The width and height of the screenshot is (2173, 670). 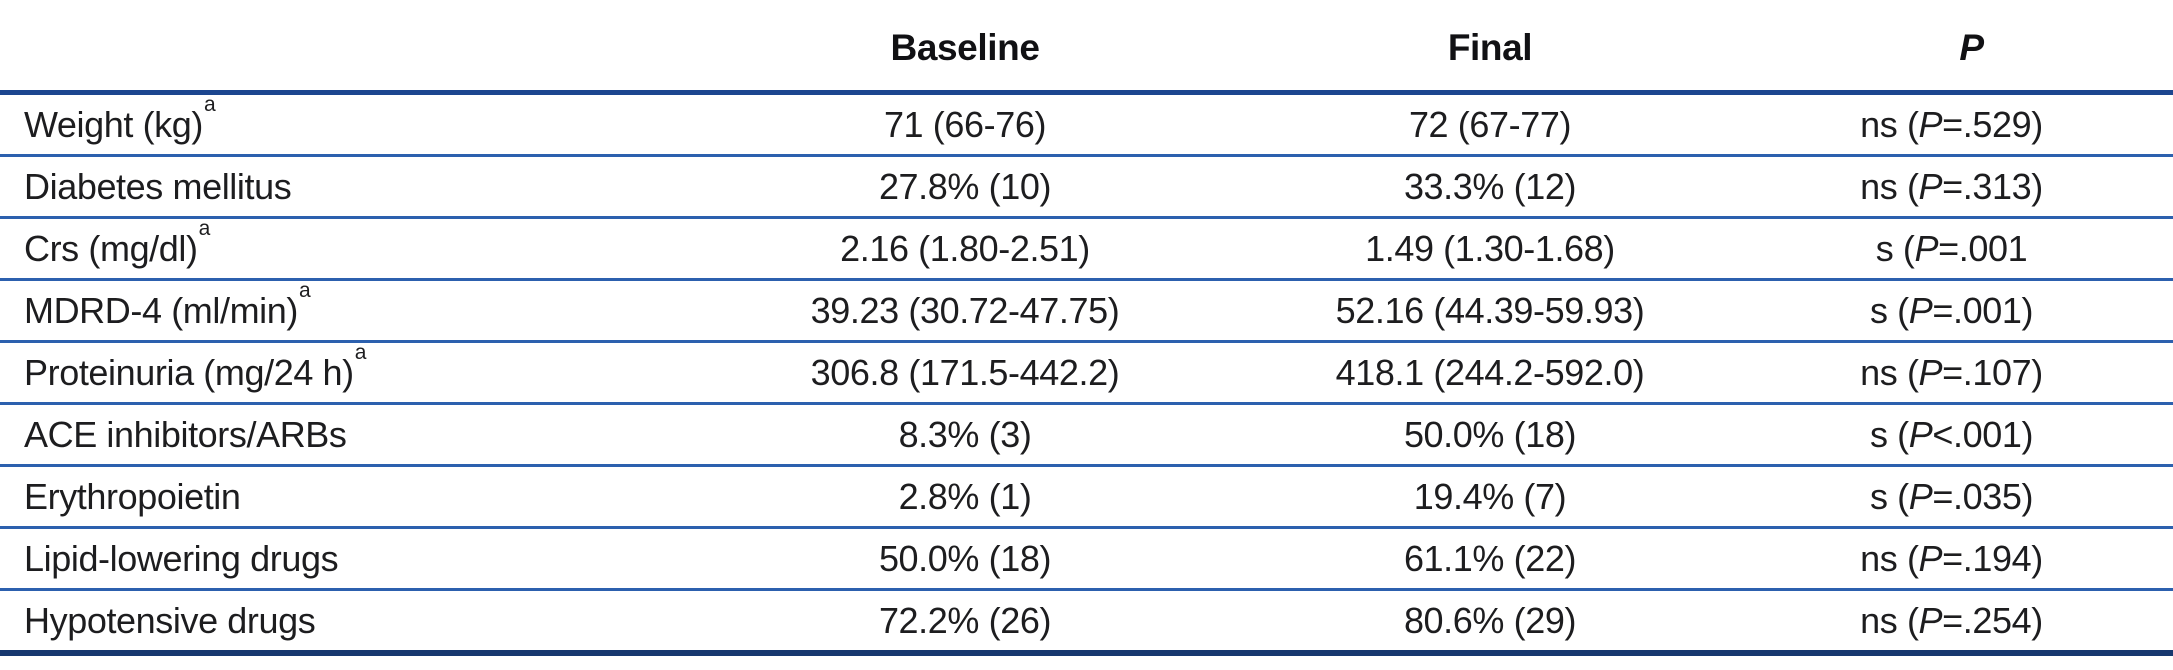 What do you see at coordinates (360, 248) in the screenshot?
I see `row-label: Crs (mg/dl)a` at bounding box center [360, 248].